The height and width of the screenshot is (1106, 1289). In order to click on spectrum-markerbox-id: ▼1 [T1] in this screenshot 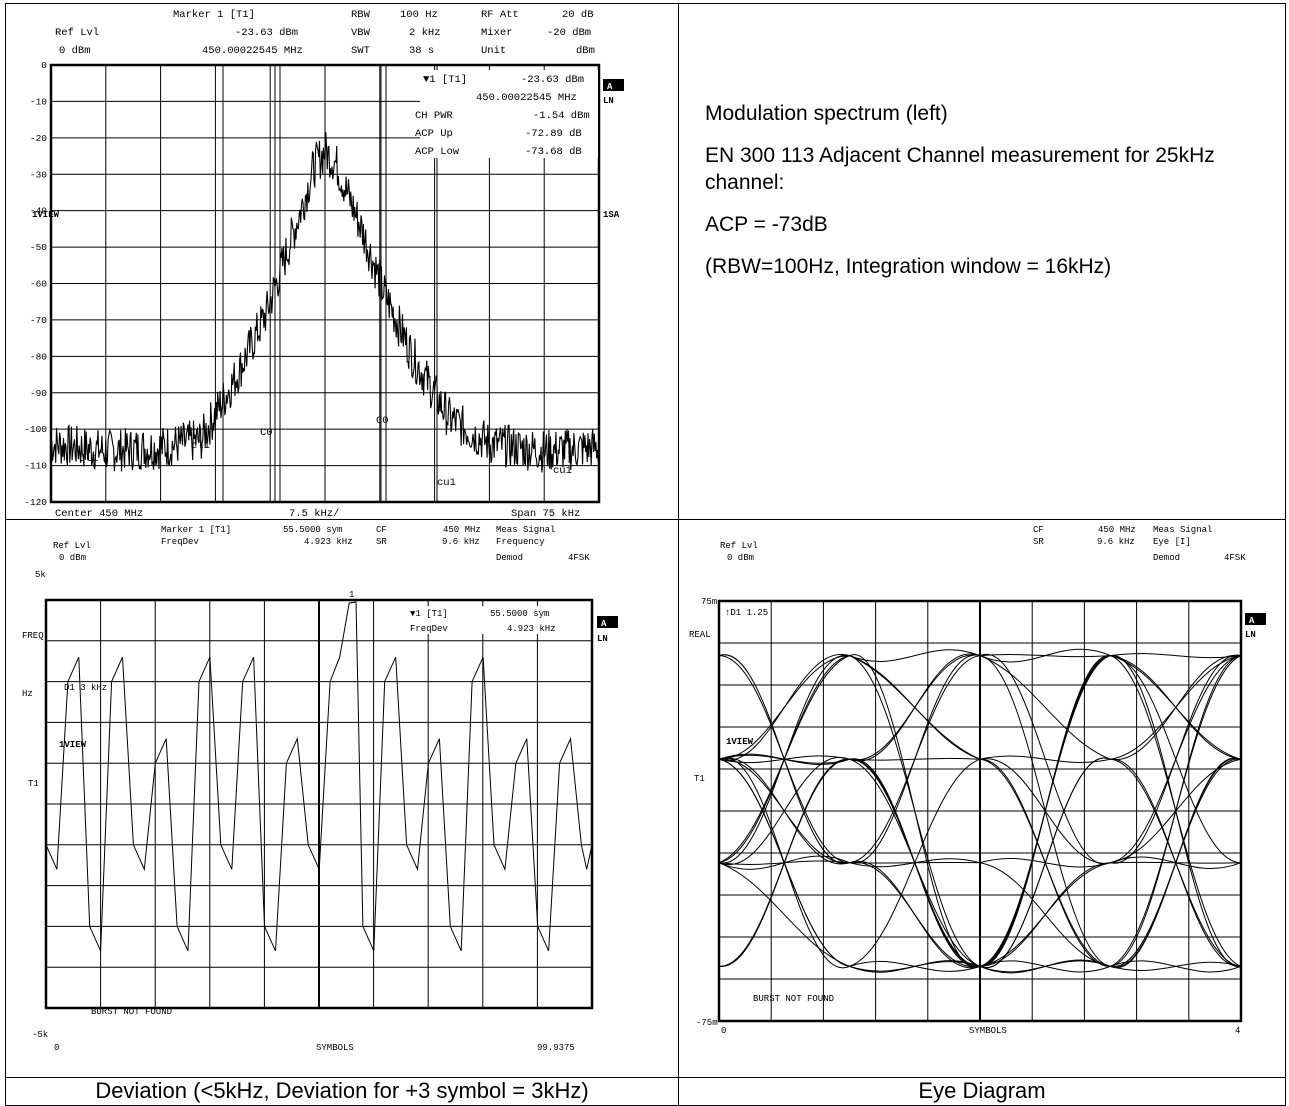, I will do `click(445, 80)`.